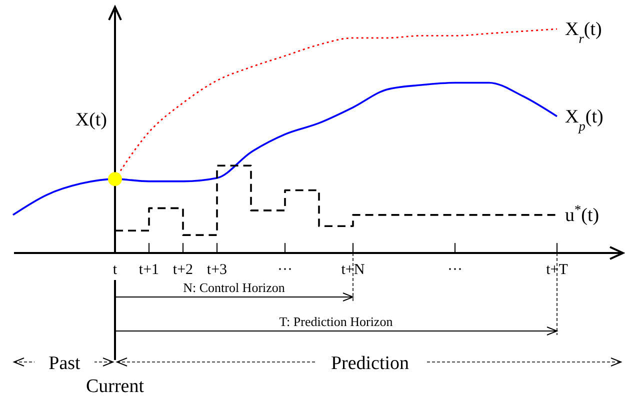 The height and width of the screenshot is (402, 625). I want to click on text: Current, so click(115, 386).